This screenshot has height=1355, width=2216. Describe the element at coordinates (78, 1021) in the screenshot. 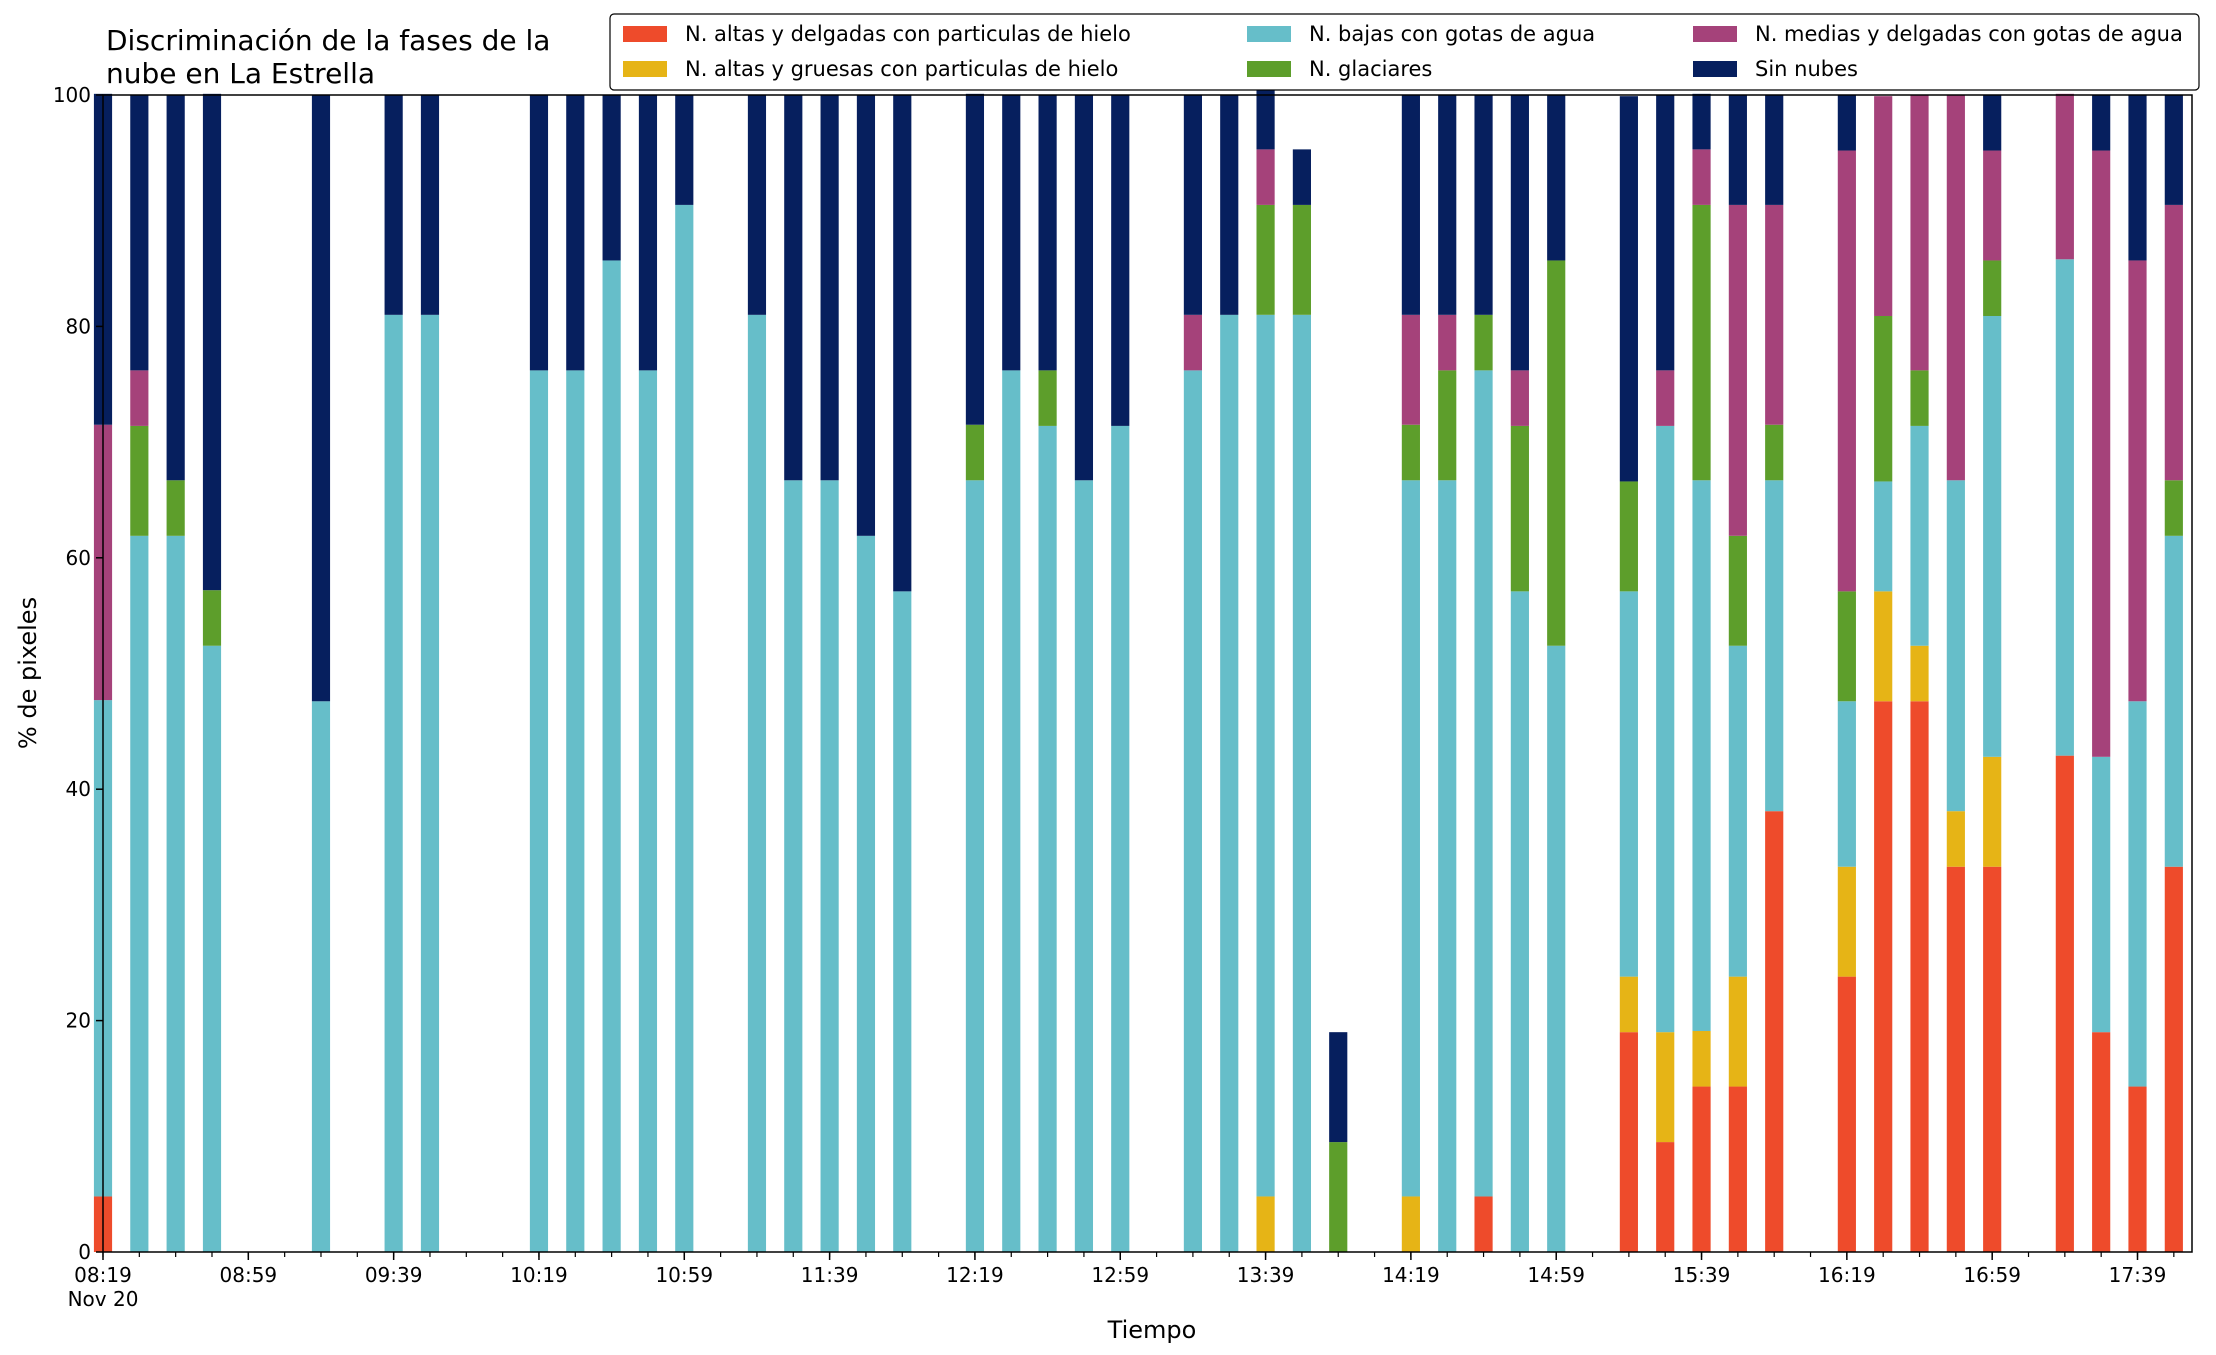

I see `y-tick-label: 20` at that location.